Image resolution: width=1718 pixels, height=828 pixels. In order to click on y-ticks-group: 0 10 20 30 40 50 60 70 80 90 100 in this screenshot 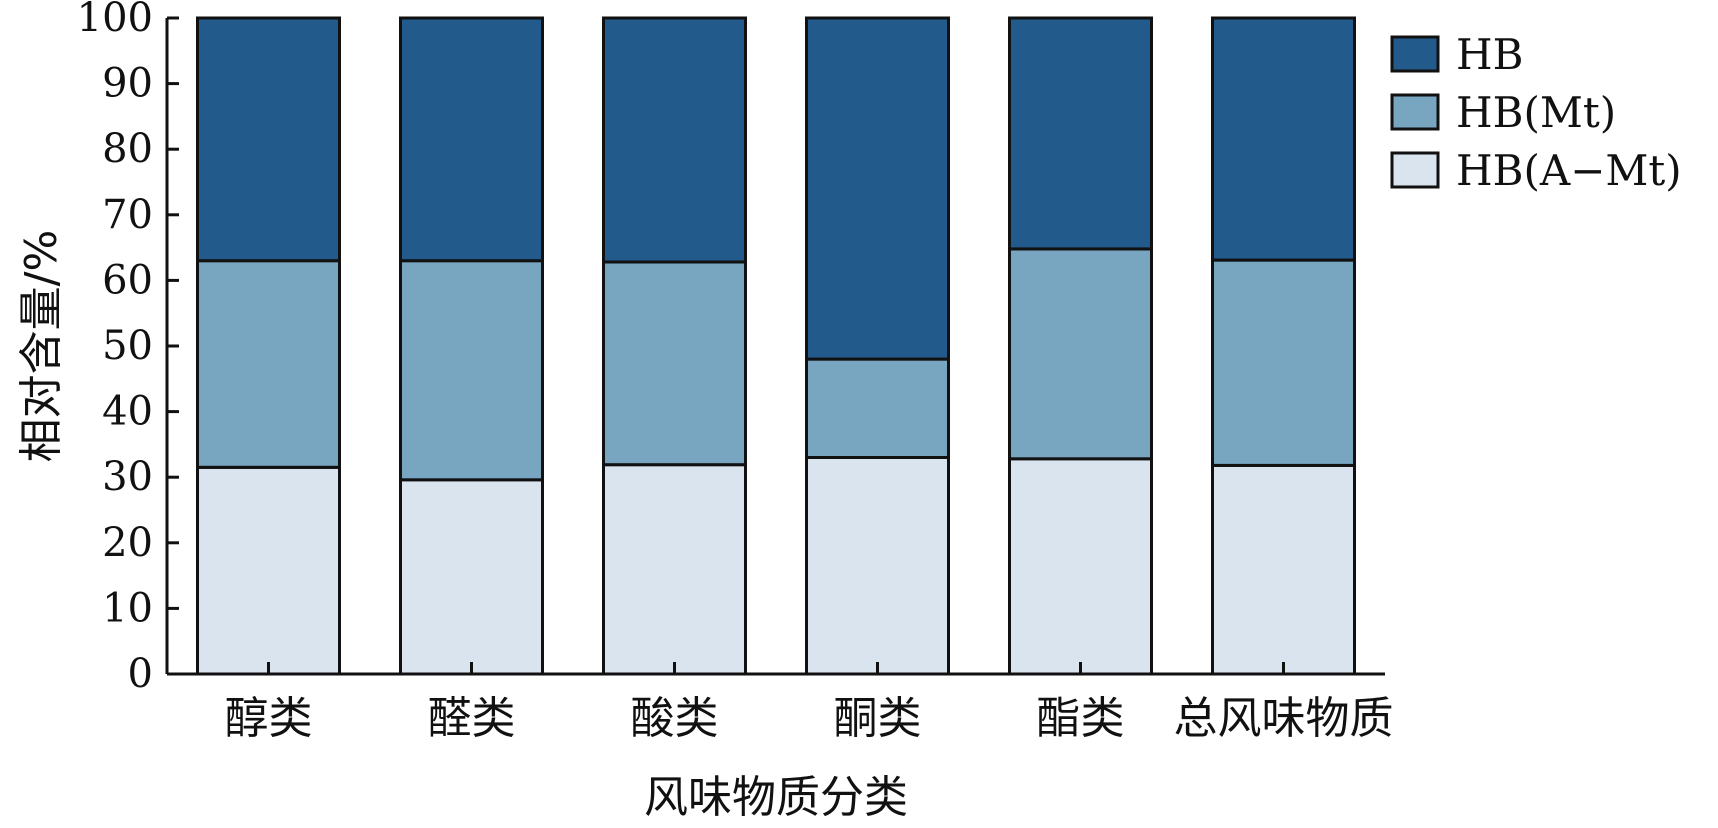, I will do `click(128, 348)`.